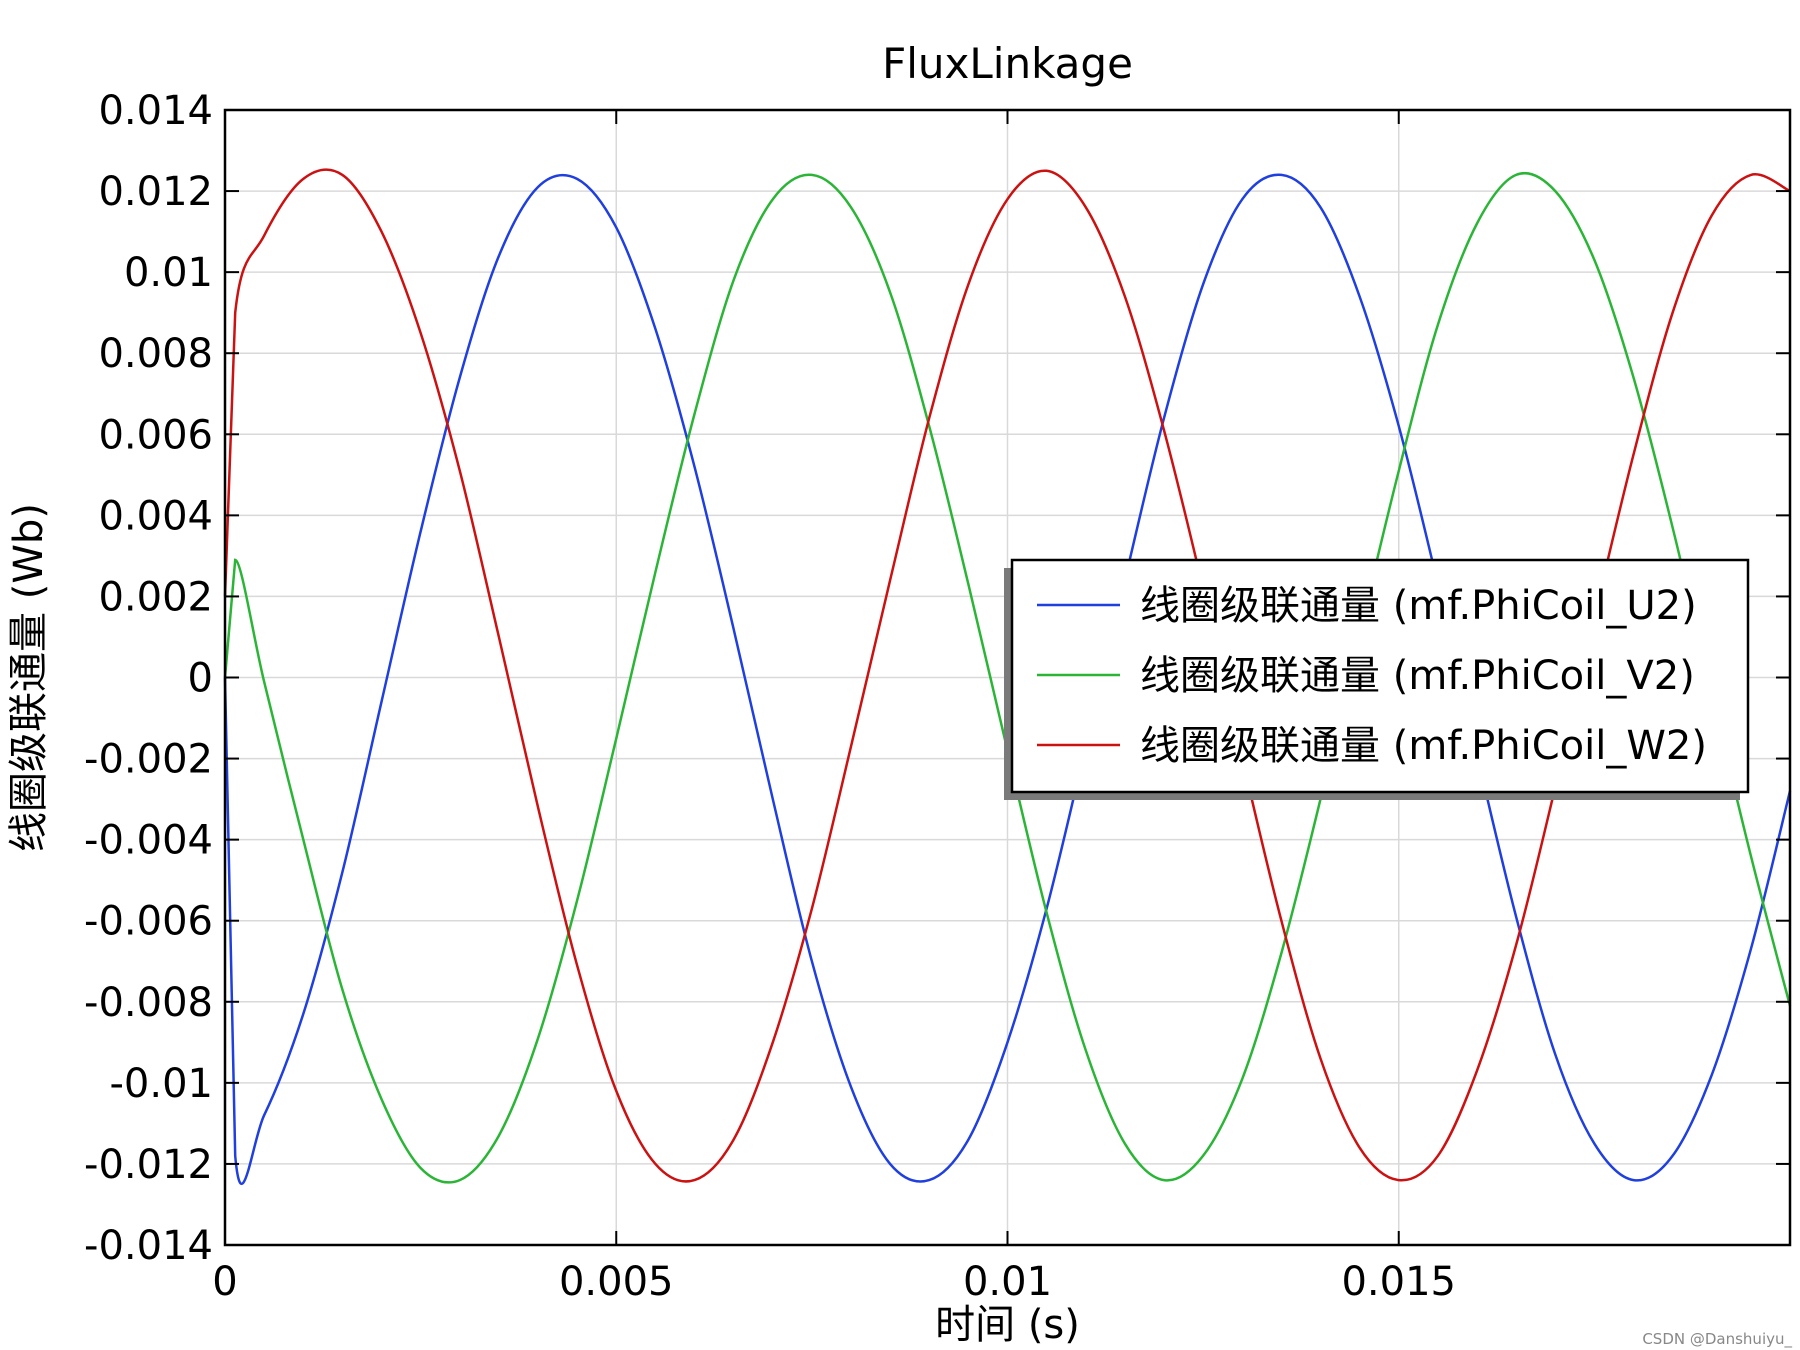  I want to click on watermark: CSDN @Danshuiyu_, so click(1717, 1339).